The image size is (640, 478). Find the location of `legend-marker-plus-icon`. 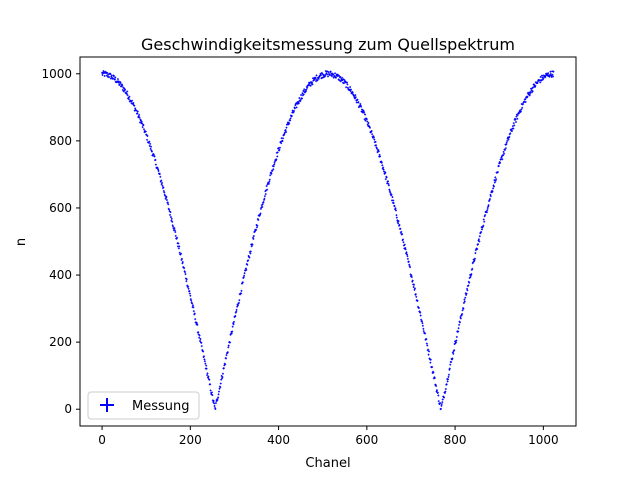

legend-marker-plus-icon is located at coordinates (107, 405).